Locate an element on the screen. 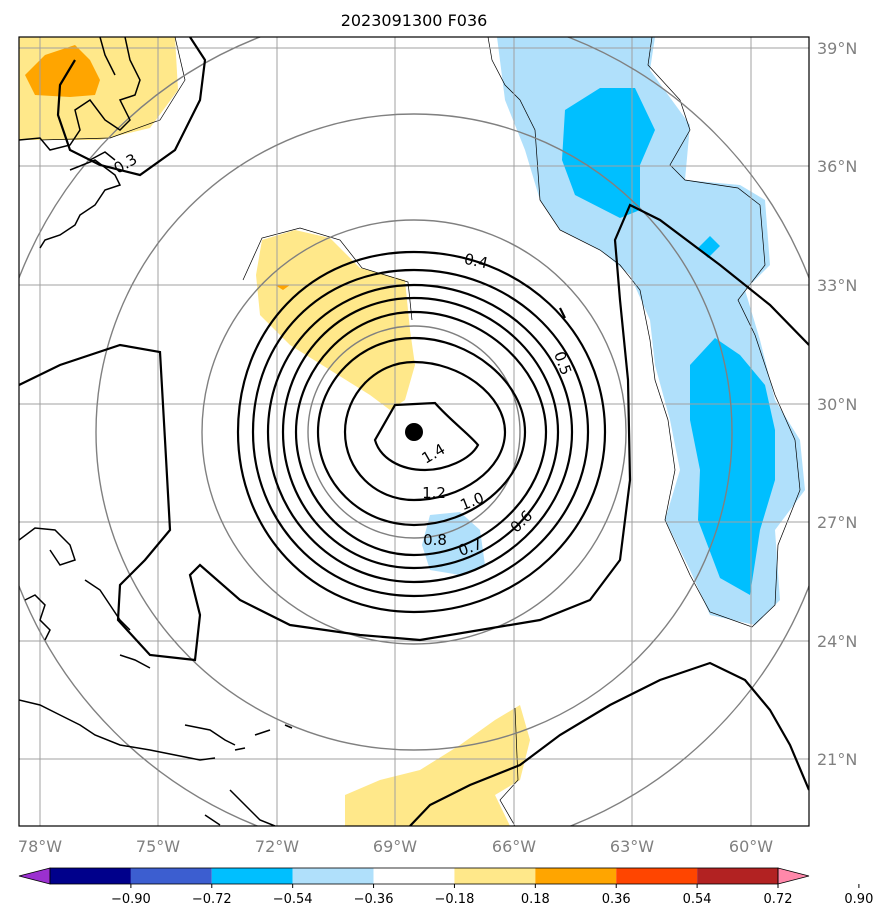 This screenshot has height=924, width=879. colorbar-tick-label: −0.54 is located at coordinates (293, 899).